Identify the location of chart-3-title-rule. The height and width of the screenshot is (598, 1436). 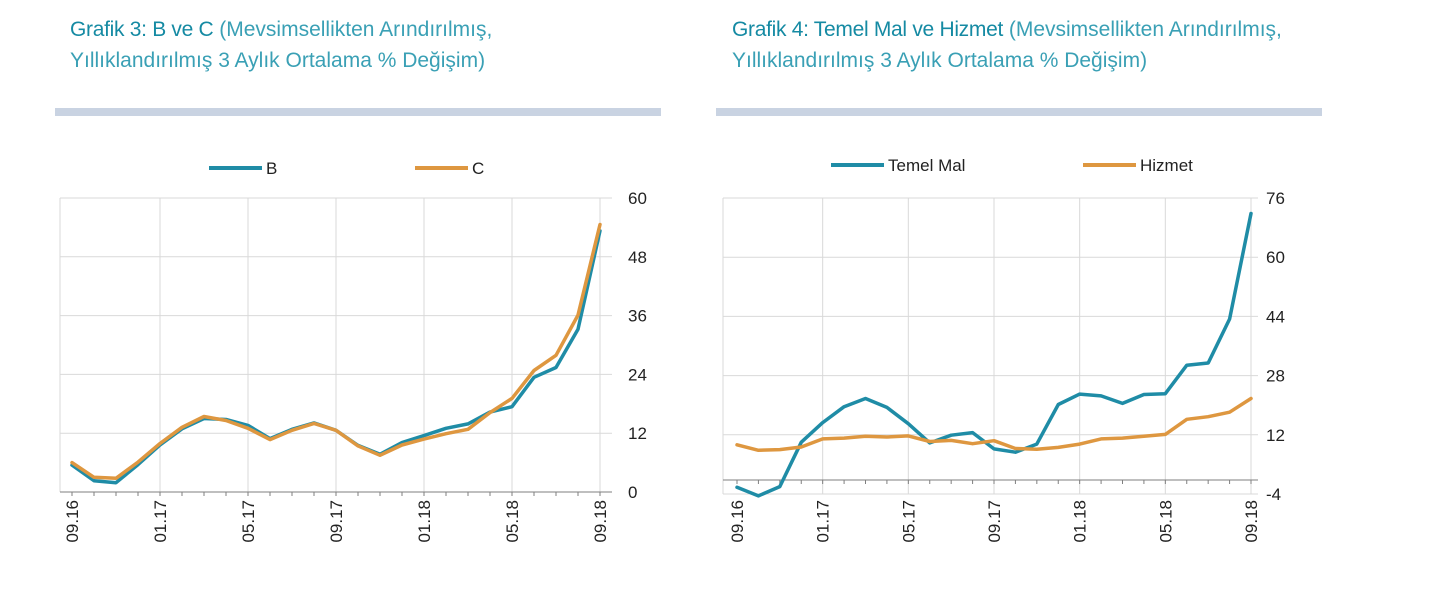
(358, 112).